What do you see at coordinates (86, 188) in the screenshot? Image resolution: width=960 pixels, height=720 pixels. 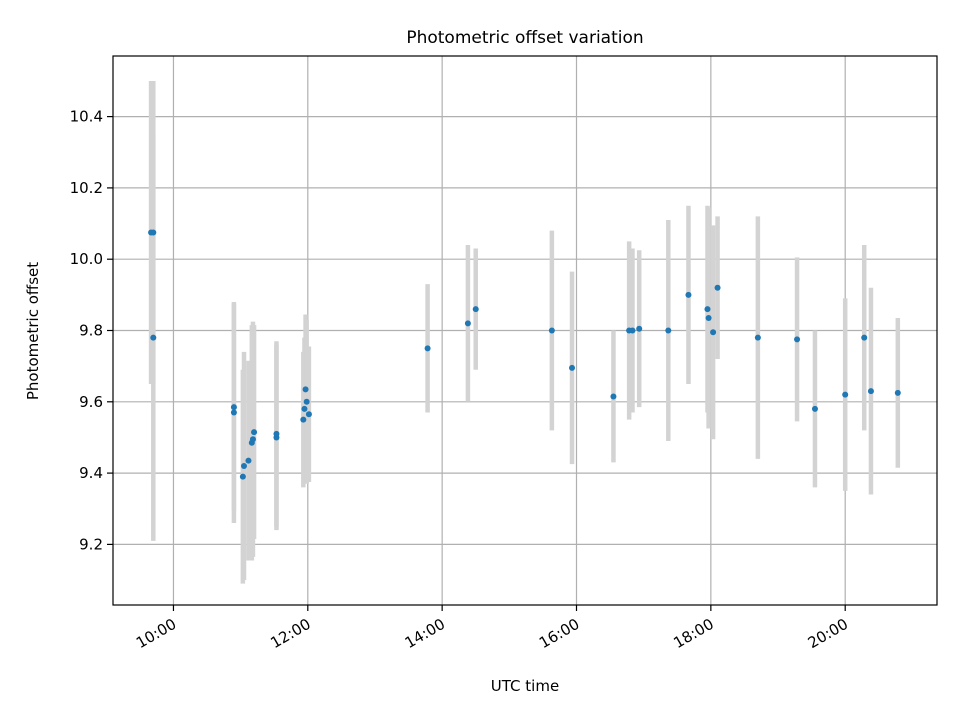 I see `y-tick-label: 10.2` at bounding box center [86, 188].